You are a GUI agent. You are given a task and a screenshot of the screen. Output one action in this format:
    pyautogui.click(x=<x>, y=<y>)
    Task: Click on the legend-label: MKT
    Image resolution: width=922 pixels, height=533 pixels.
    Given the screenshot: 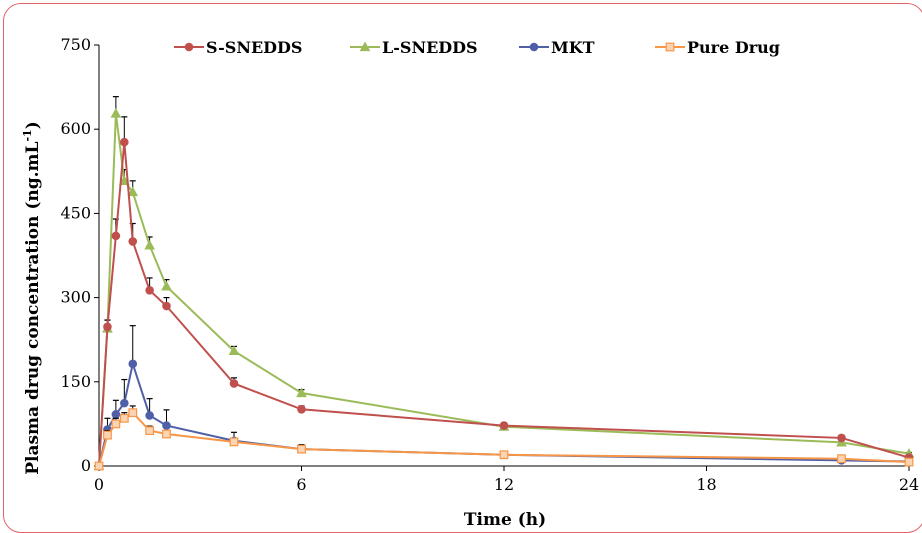 What is the action you would take?
    pyautogui.click(x=573, y=47)
    